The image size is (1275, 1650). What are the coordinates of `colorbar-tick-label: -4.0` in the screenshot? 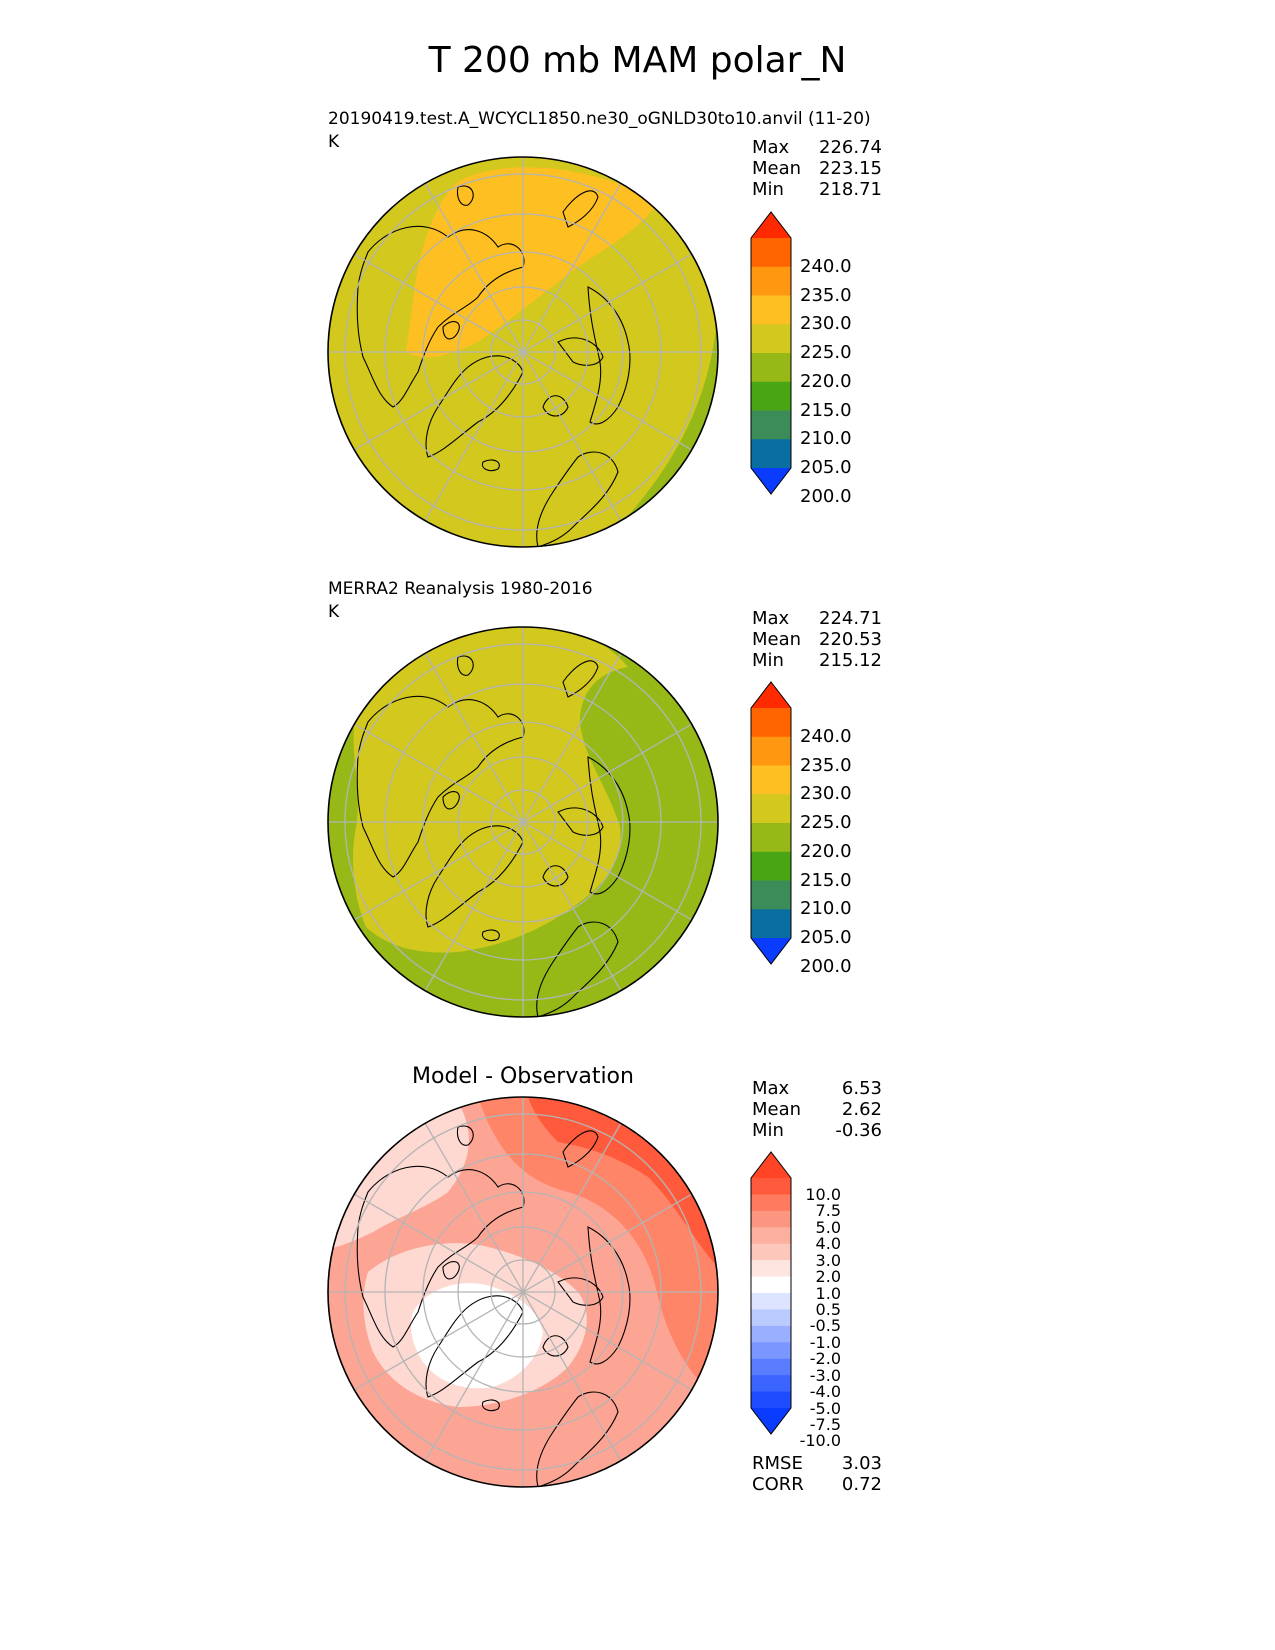 It's located at (825, 1392).